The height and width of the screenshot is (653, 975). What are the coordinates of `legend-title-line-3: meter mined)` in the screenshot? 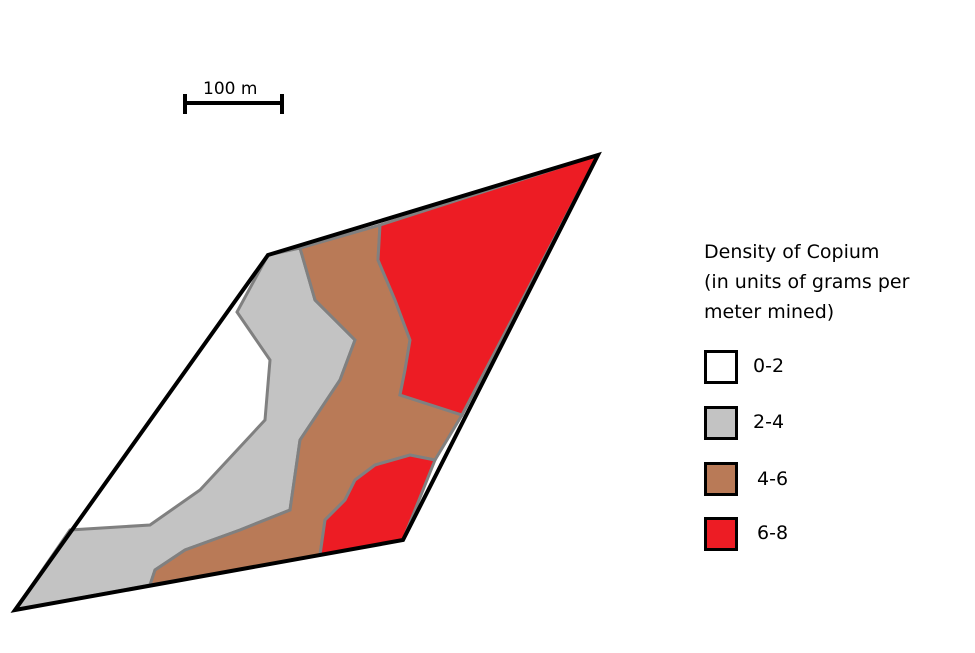 It's located at (769, 312).